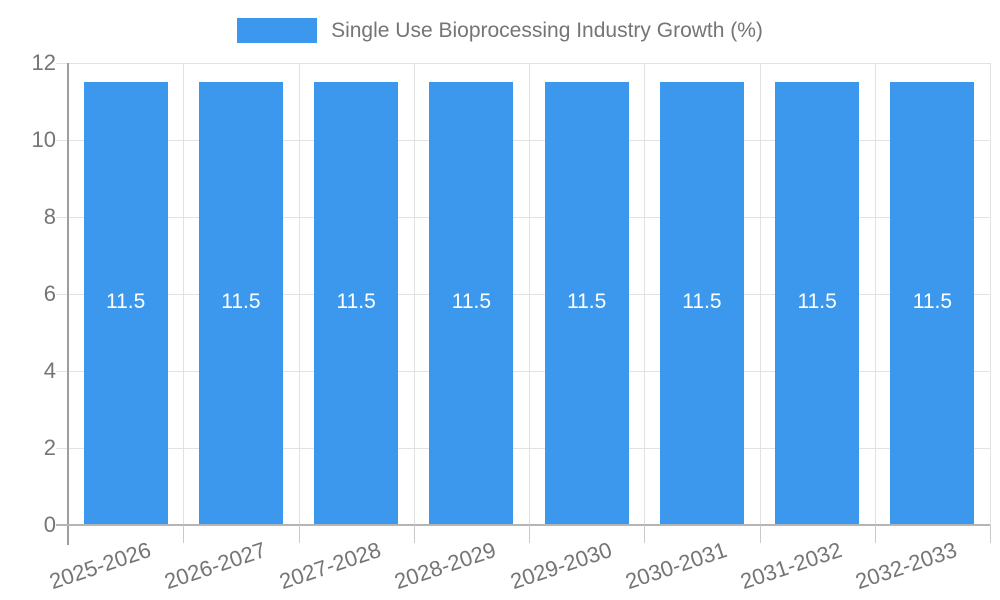  What do you see at coordinates (68, 304) in the screenshot?
I see `y-axis-line` at bounding box center [68, 304].